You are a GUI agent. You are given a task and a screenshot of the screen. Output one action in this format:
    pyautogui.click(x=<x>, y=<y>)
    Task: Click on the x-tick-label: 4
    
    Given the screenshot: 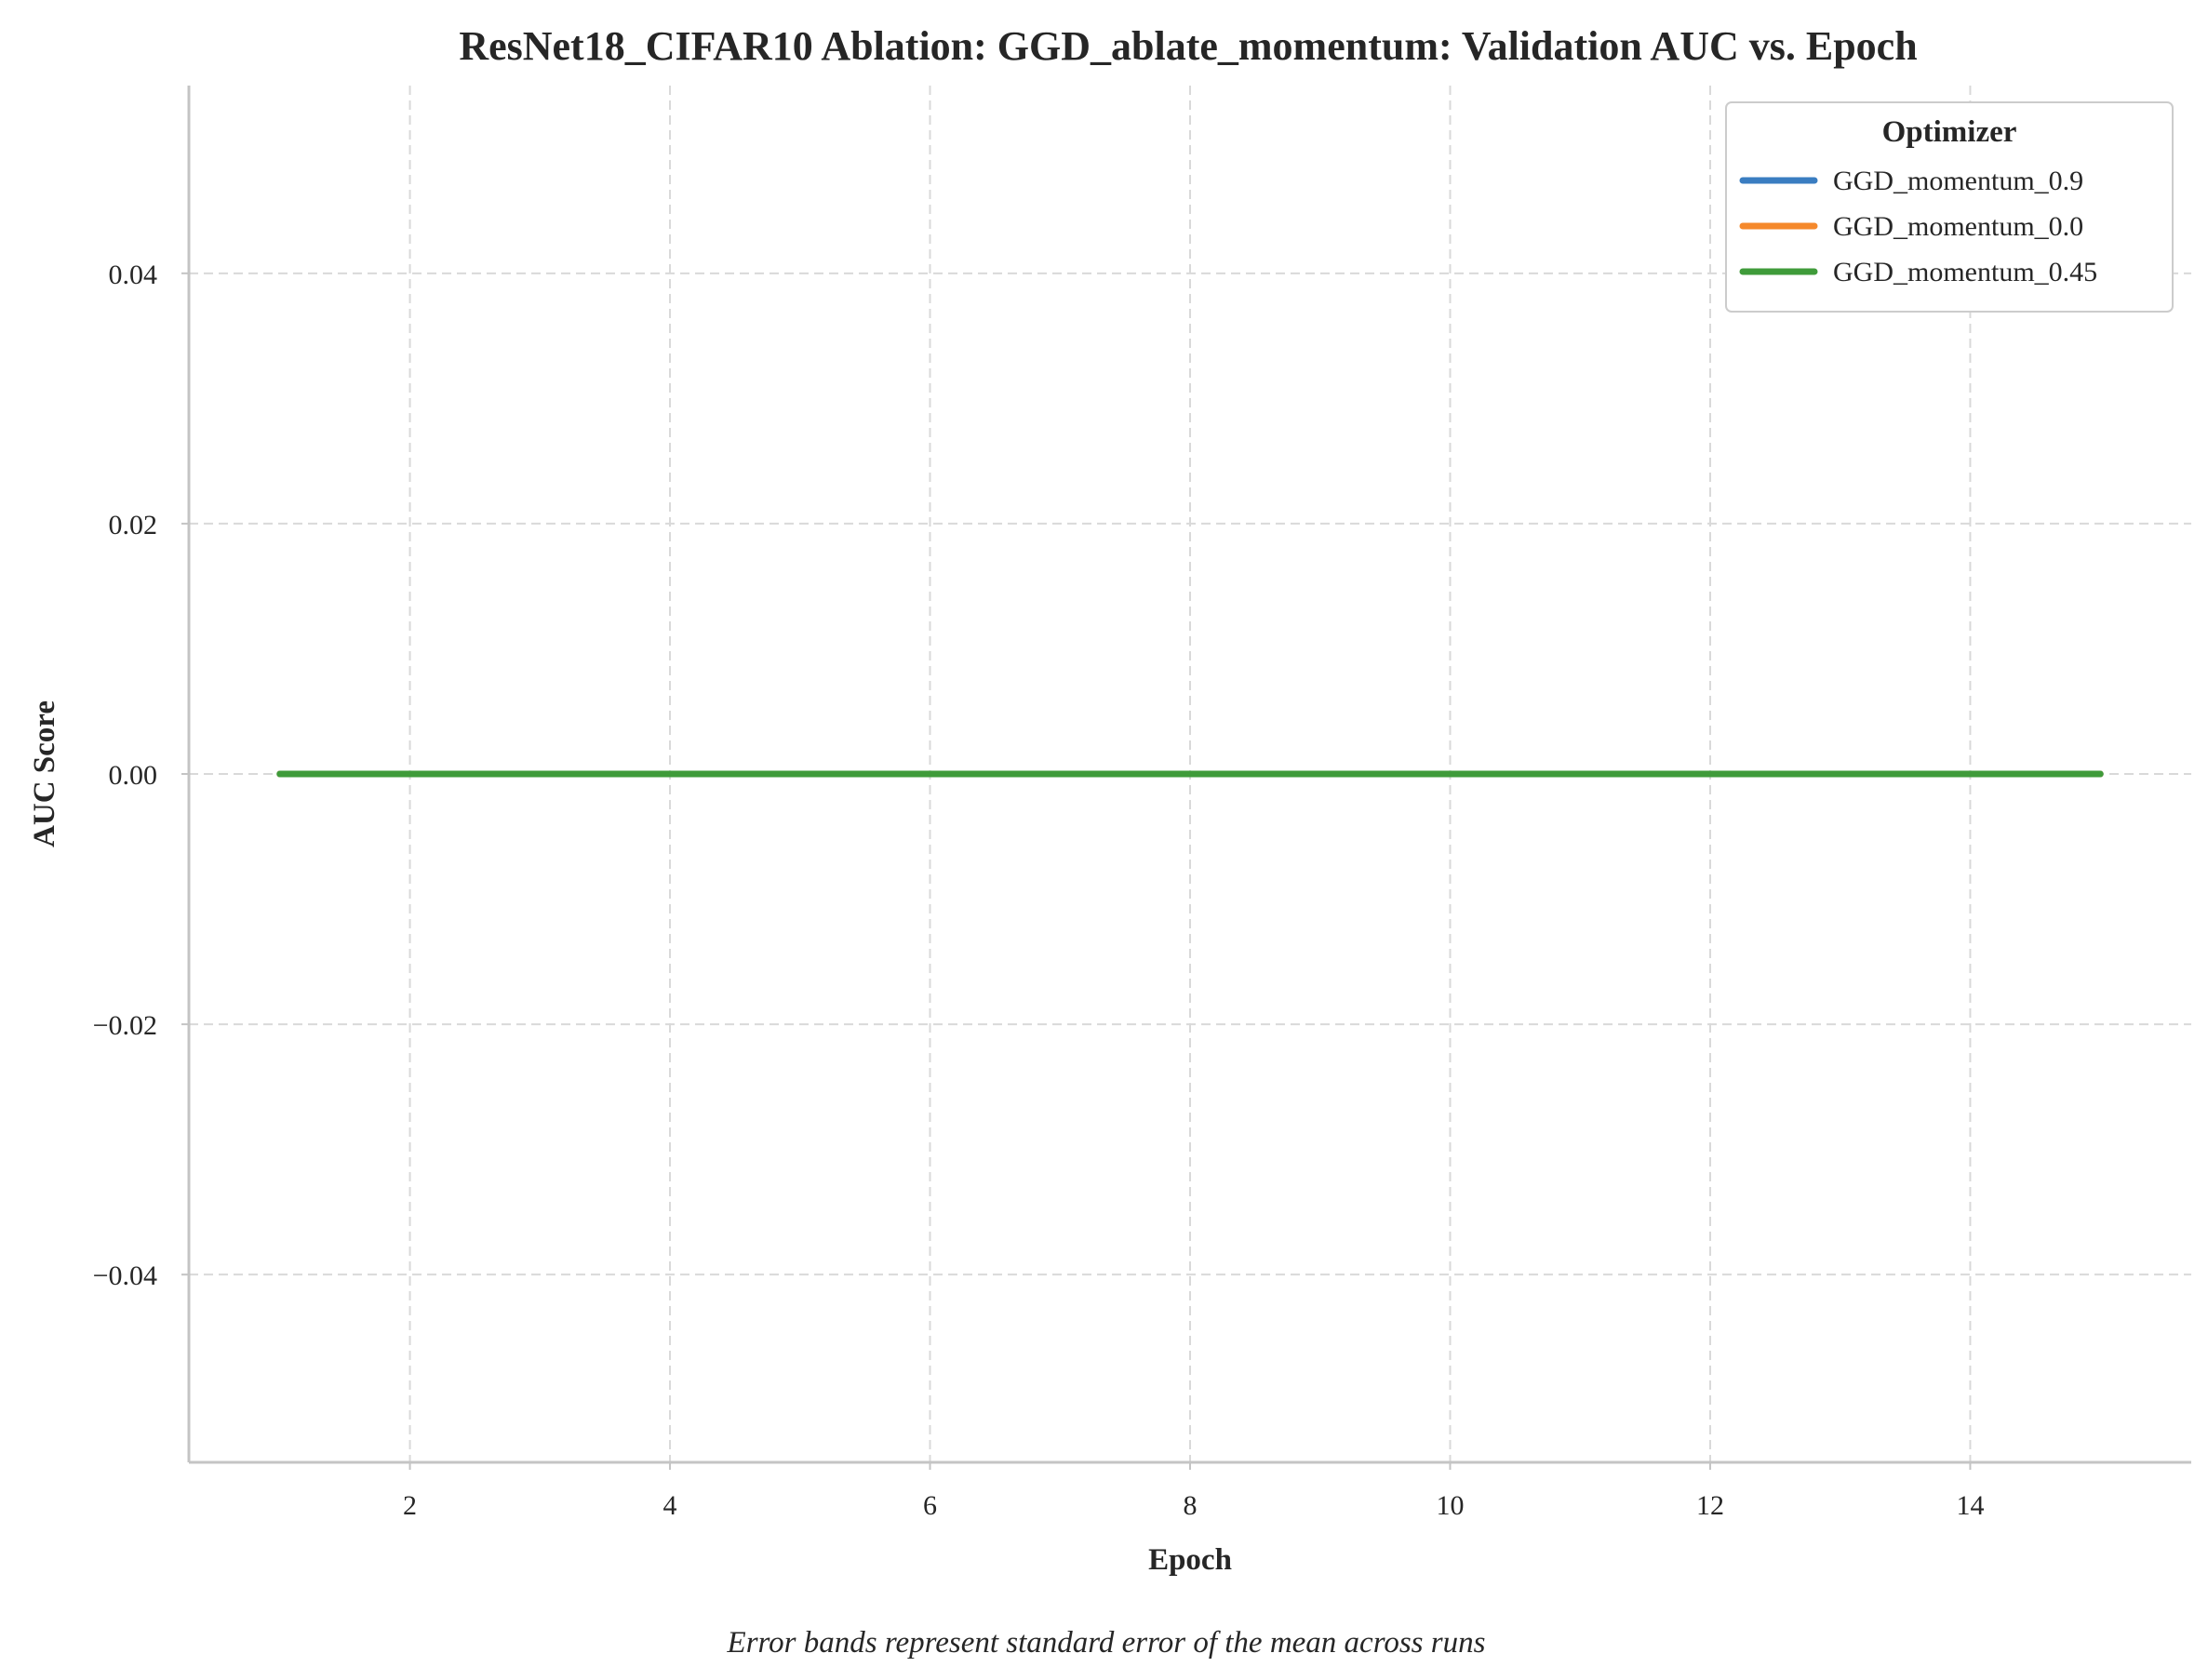 What is the action you would take?
    pyautogui.click(x=670, y=1505)
    